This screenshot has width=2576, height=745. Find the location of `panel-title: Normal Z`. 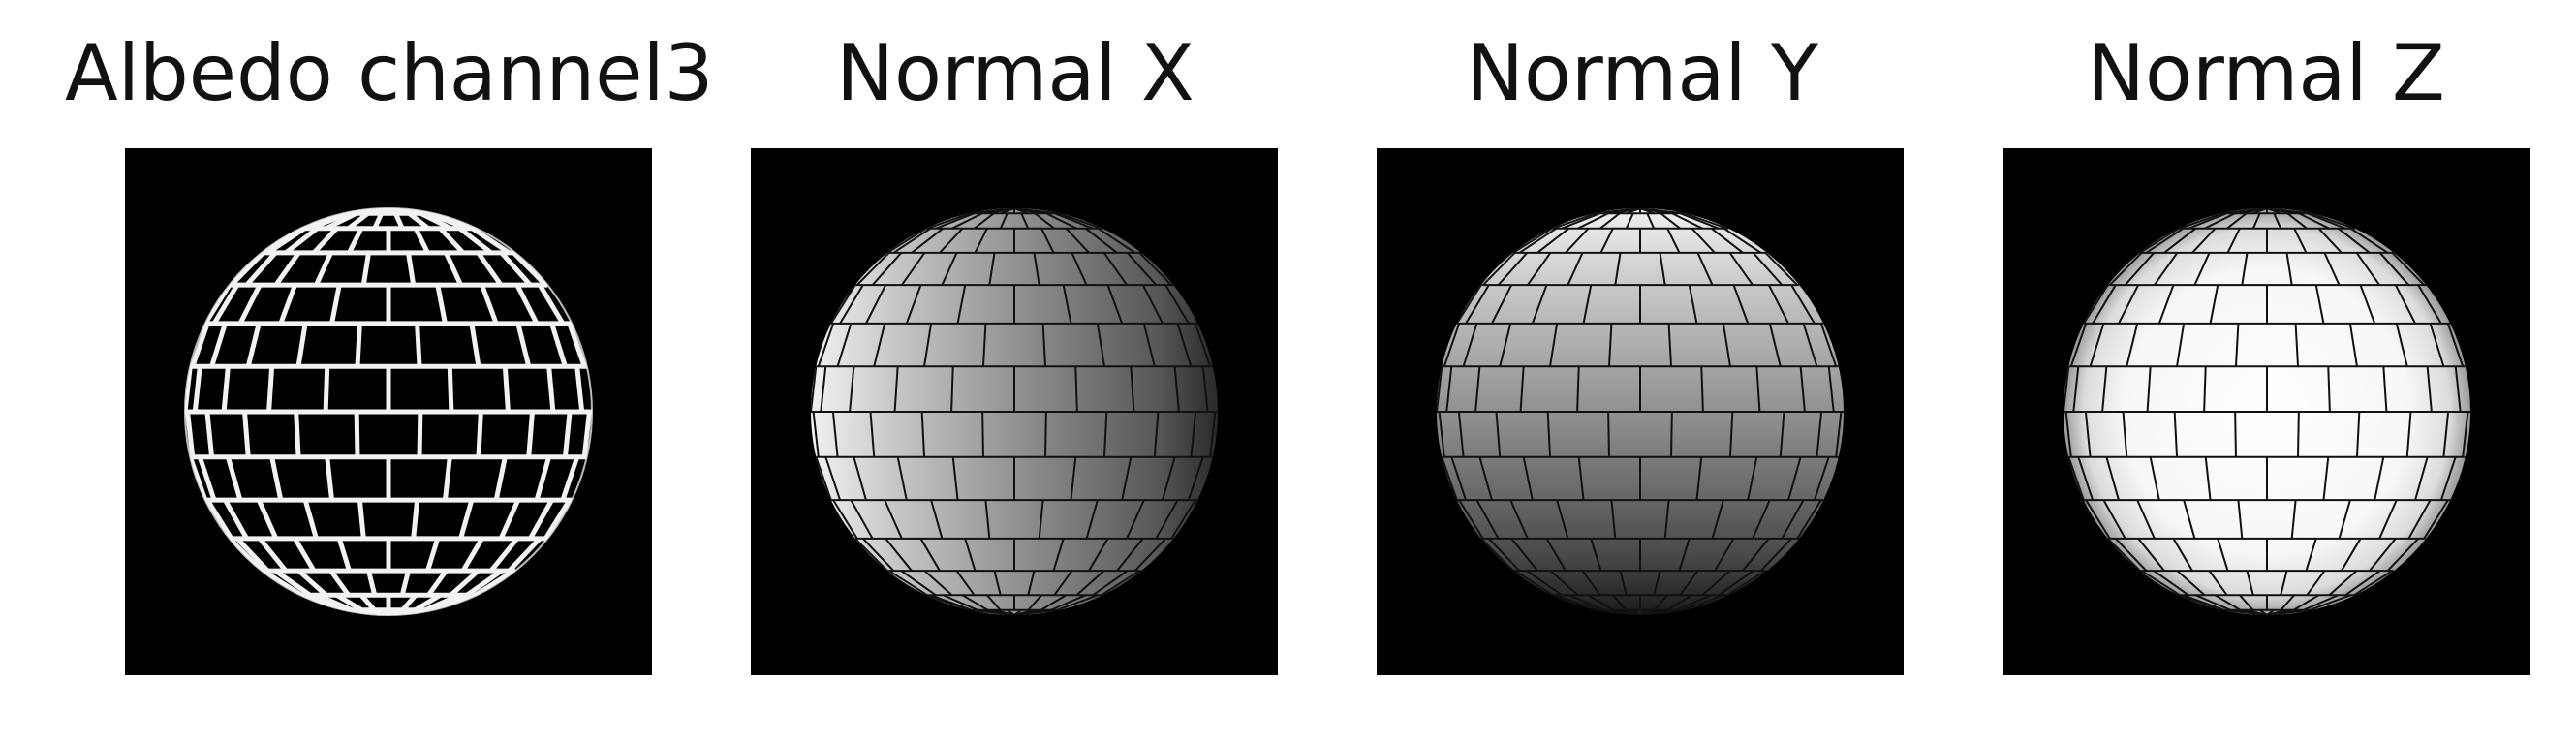

panel-title: Normal Z is located at coordinates (2266, 73).